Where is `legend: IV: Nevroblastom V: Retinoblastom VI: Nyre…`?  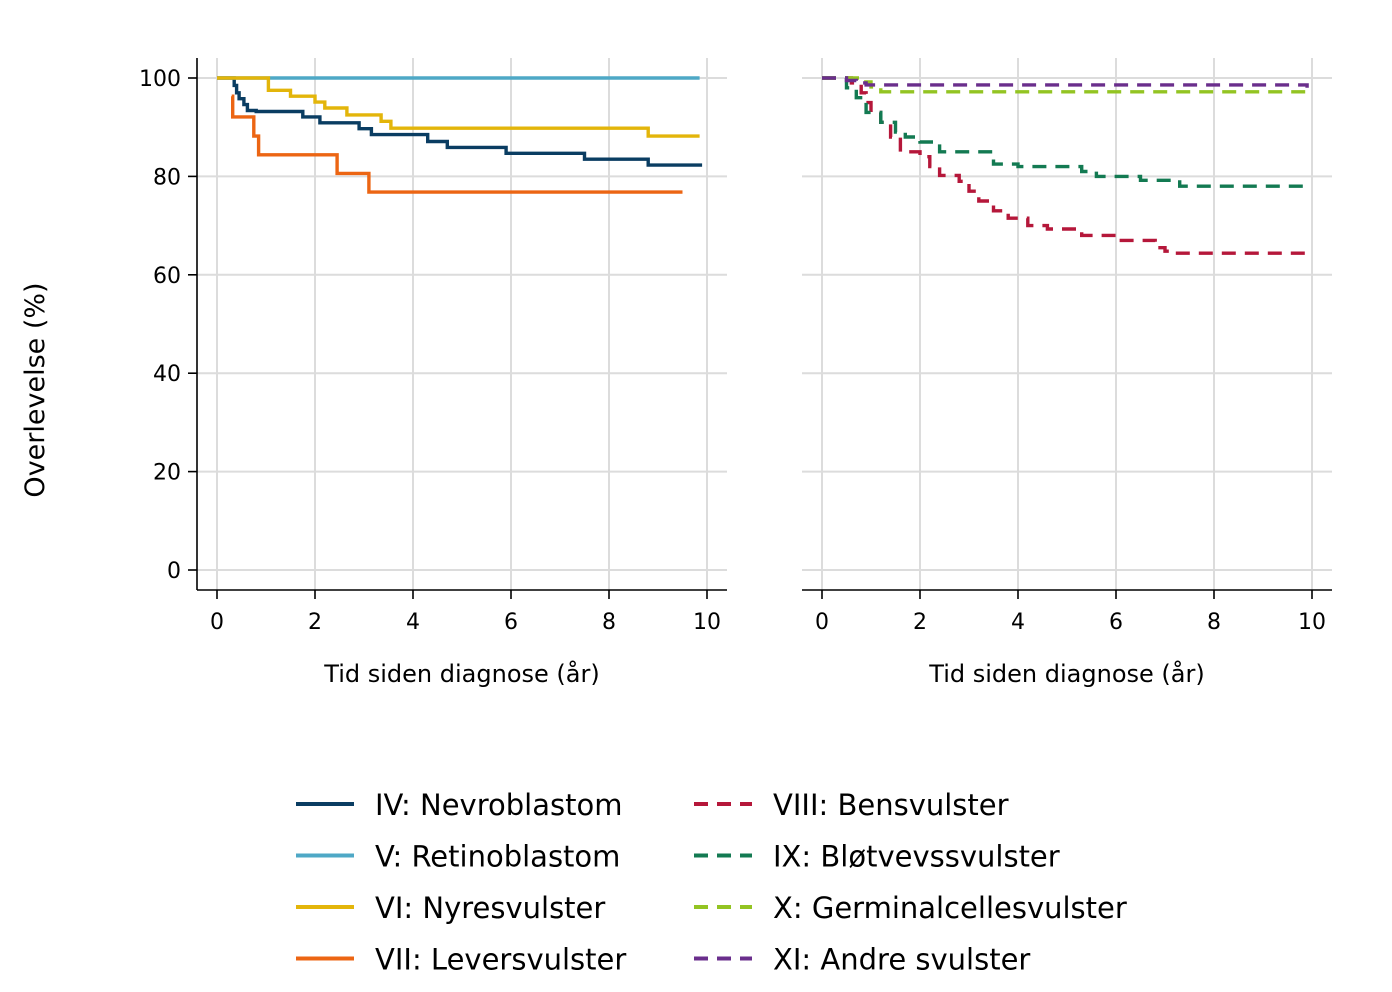
legend: IV: Nevroblastom V: Retinoblastom VI: Nyre… is located at coordinates (711, 882).